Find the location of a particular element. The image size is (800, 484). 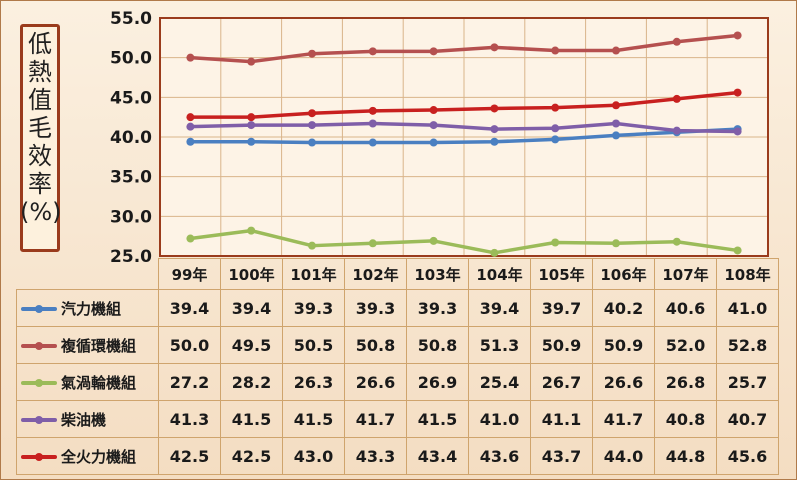

x-tick-label: 106年 is located at coordinates (623, 274).